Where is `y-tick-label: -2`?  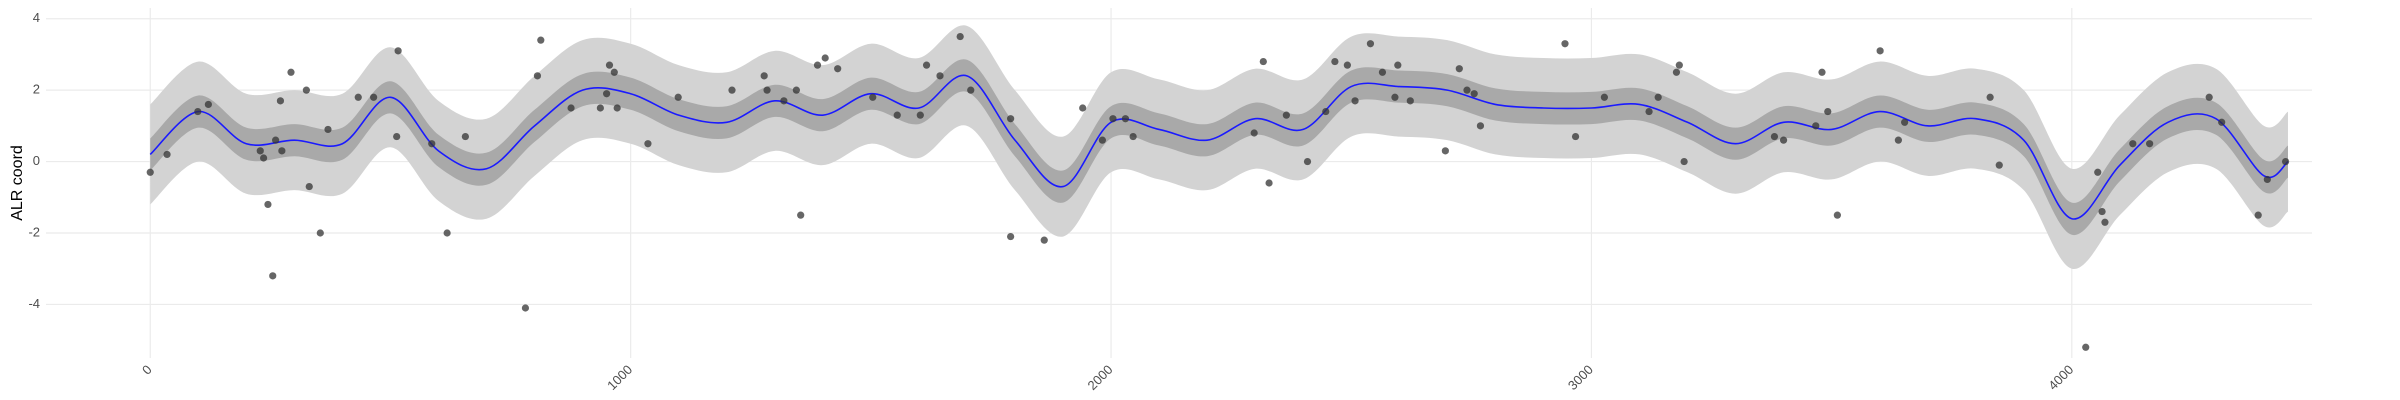 y-tick-label: -2 is located at coordinates (34, 231).